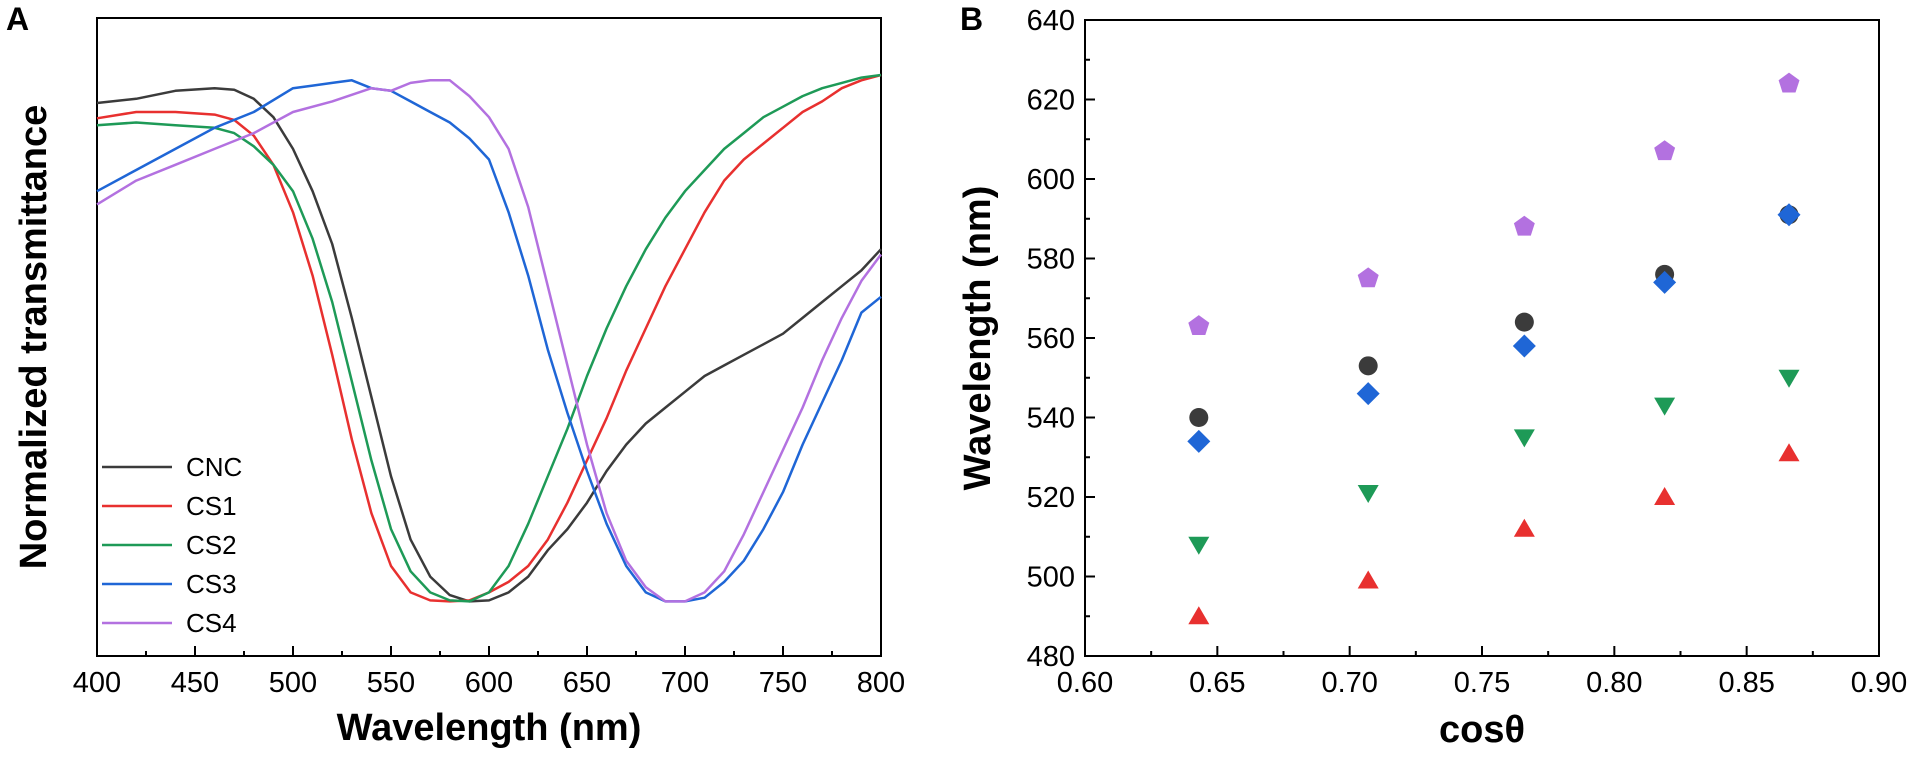  Describe the element at coordinates (1482, 730) in the screenshot. I see `panel-b-x-axis-title: cosθ` at that location.